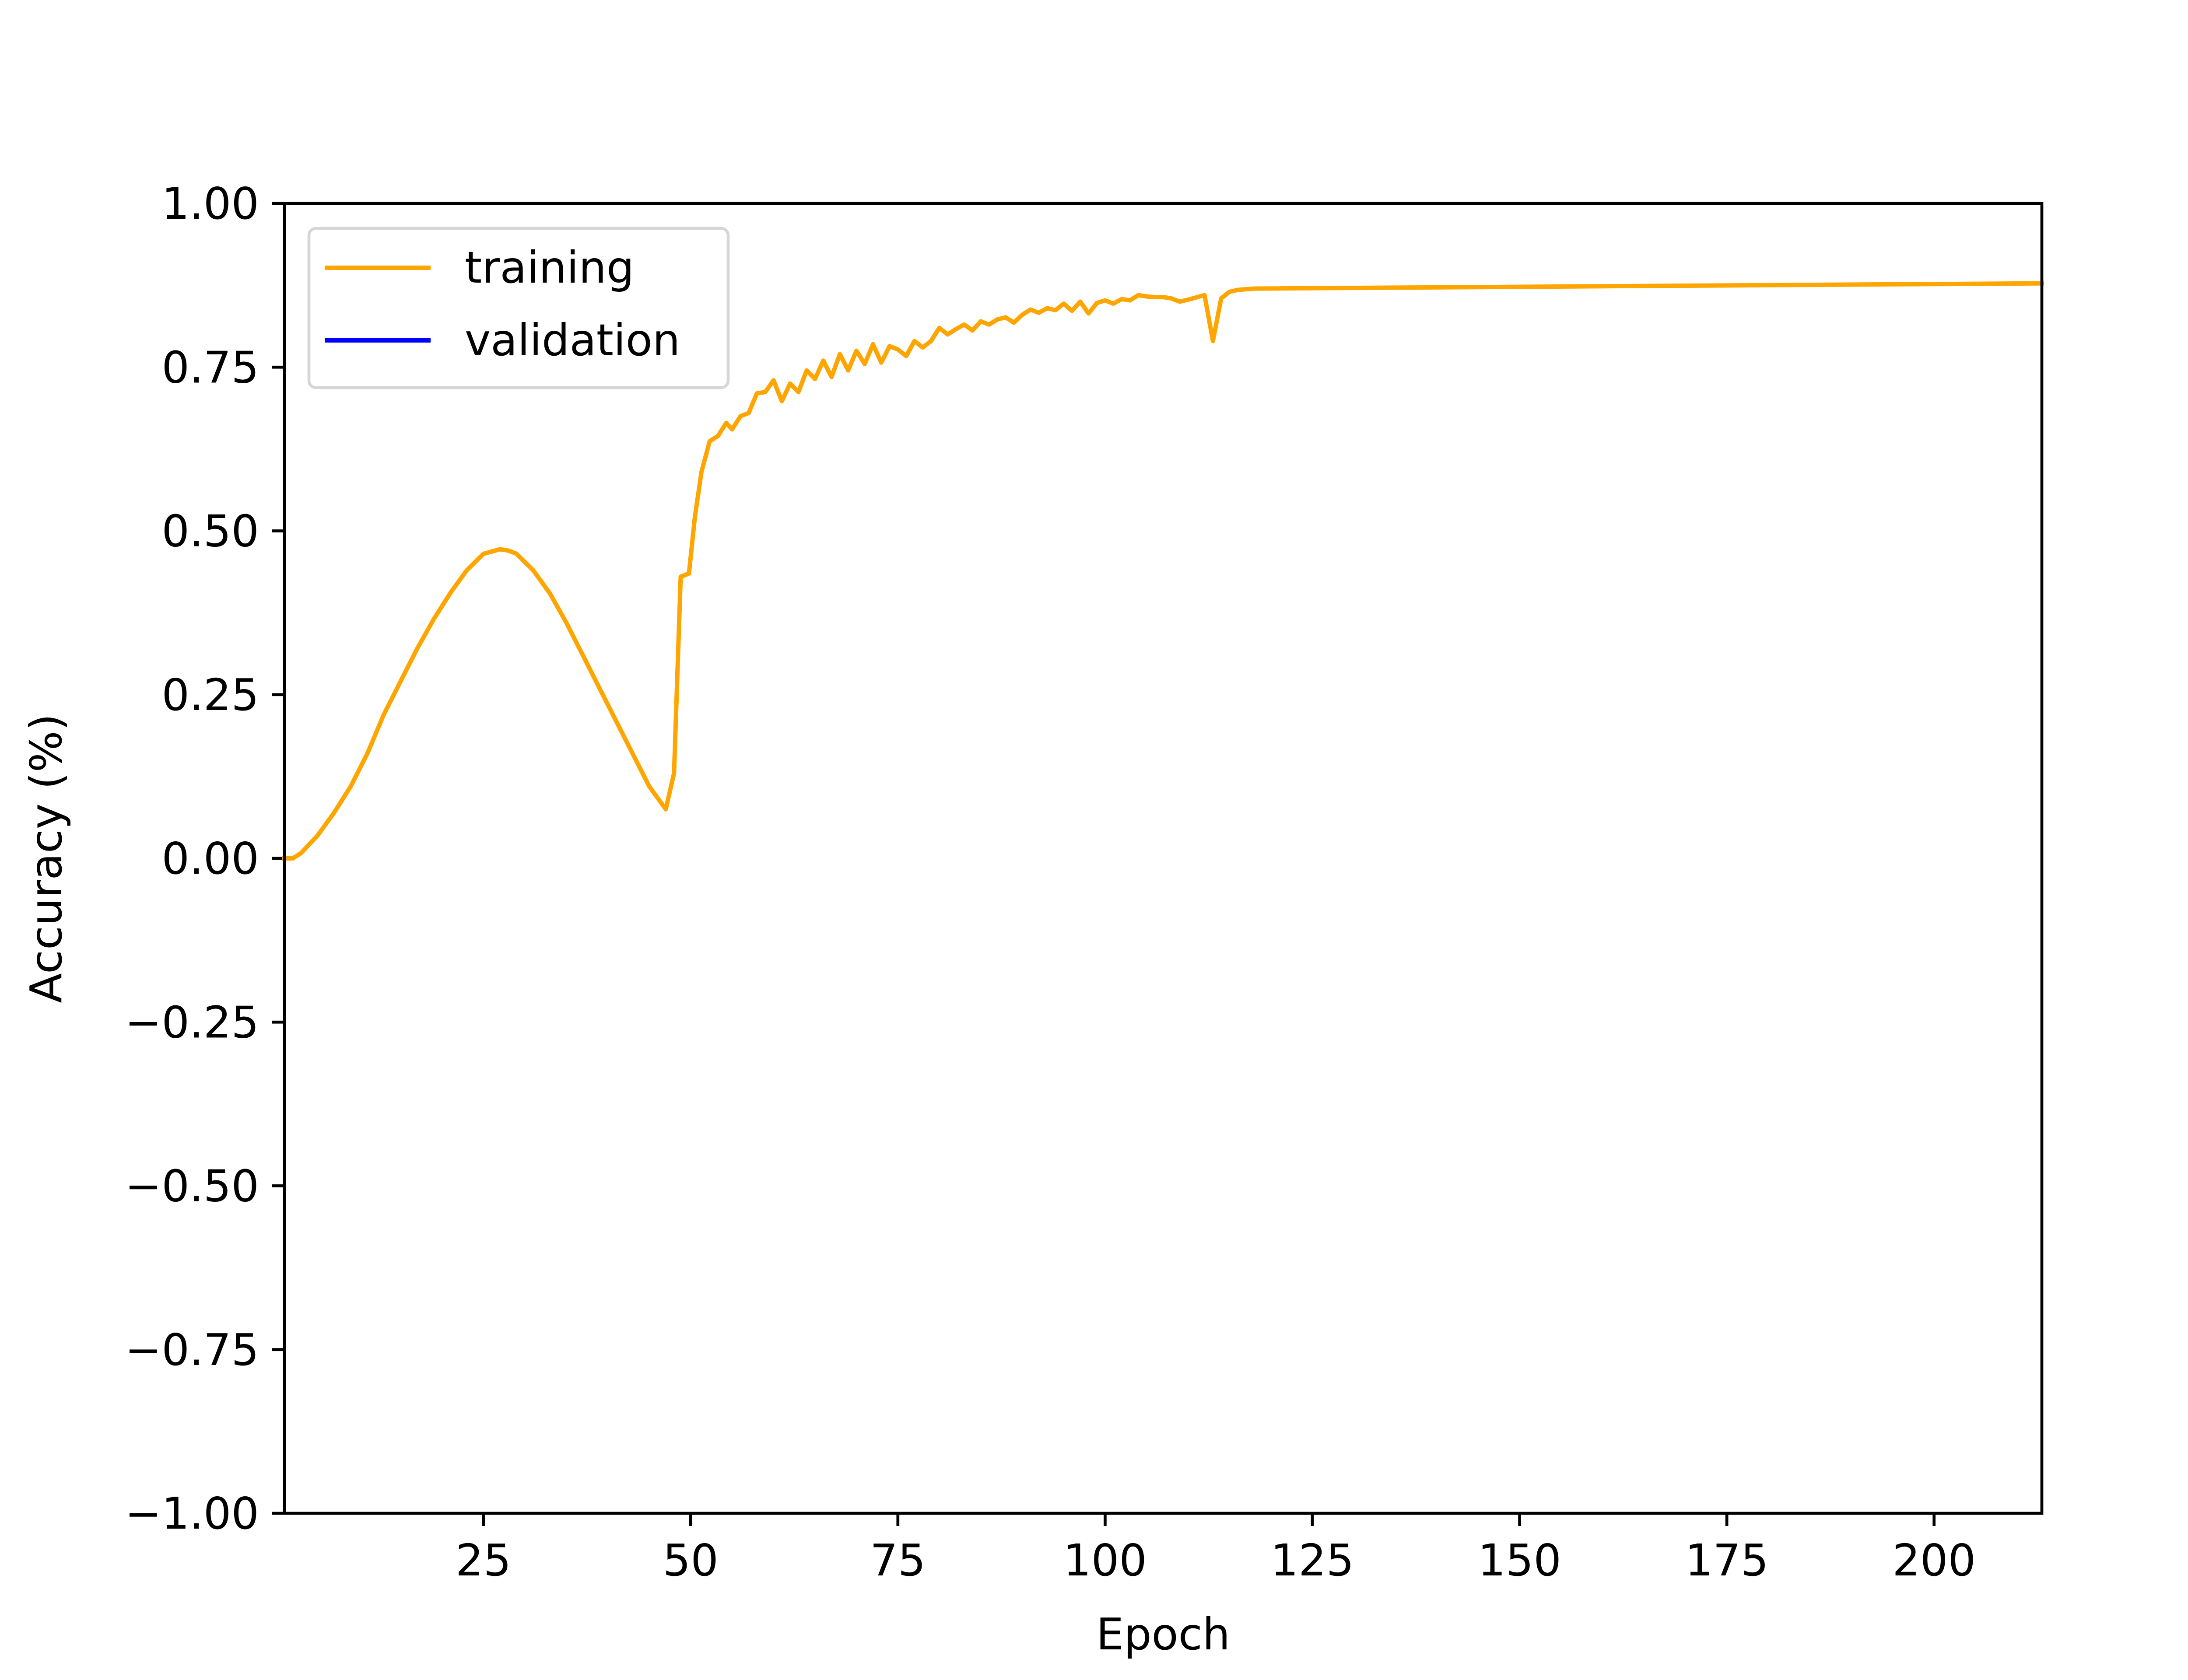 Image resolution: width=2188 pixels, height=1680 pixels. I want to click on x-axis-label: Epoch, so click(1163, 1634).